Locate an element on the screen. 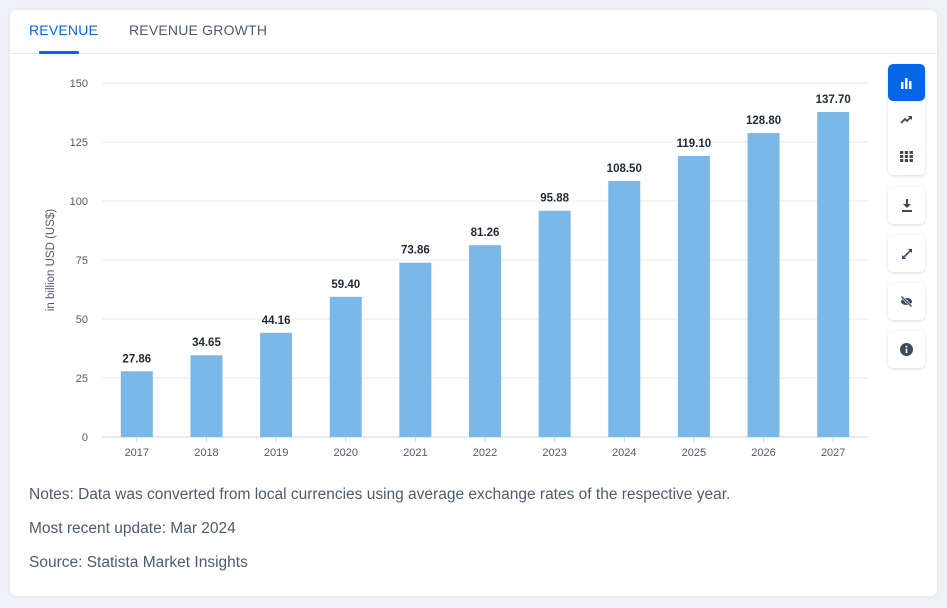 The width and height of the screenshot is (947, 608). info-button is located at coordinates (906, 349).